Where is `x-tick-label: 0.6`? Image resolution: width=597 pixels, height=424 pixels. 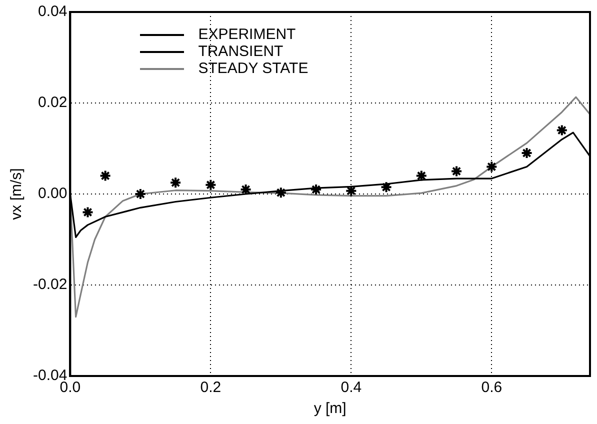
x-tick-label: 0.6 is located at coordinates (491, 387).